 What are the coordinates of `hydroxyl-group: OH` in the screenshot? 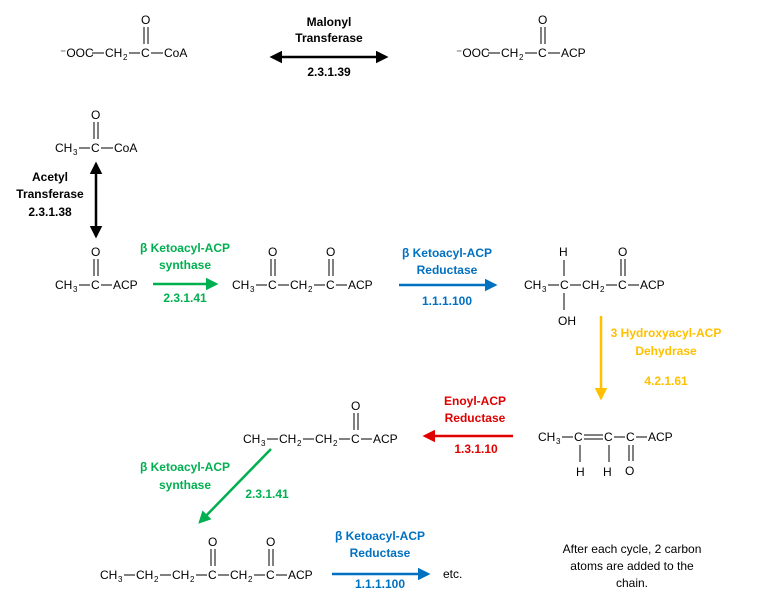 It's located at (567, 321).